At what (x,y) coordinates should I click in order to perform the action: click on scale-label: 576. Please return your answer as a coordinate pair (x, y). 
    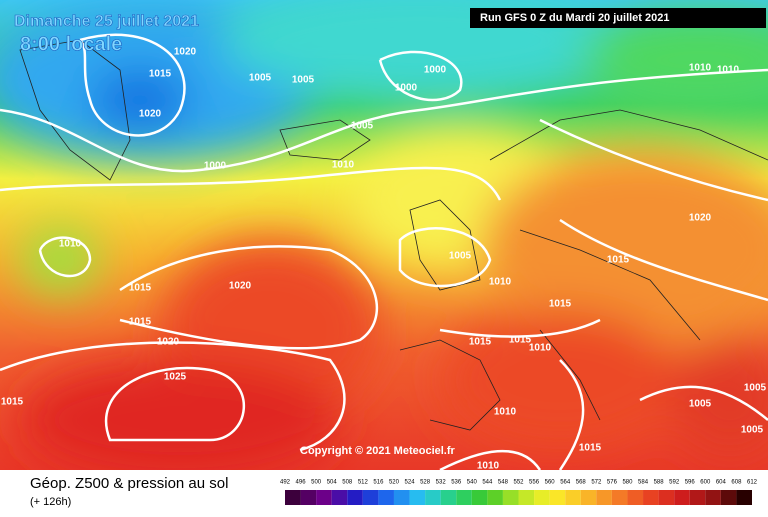
    Looking at the image, I should click on (612, 483).